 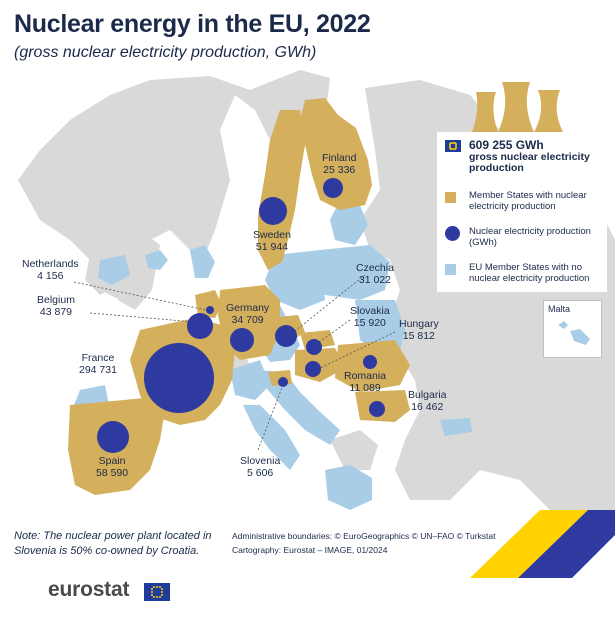 I want to click on bubble-france, so click(x=179, y=378).